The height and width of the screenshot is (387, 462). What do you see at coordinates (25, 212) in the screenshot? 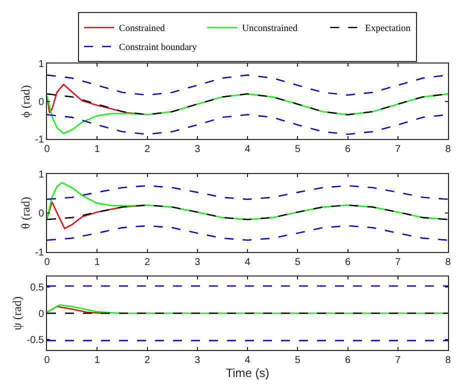
I see `y-axis-title: θ (rad)` at bounding box center [25, 212].